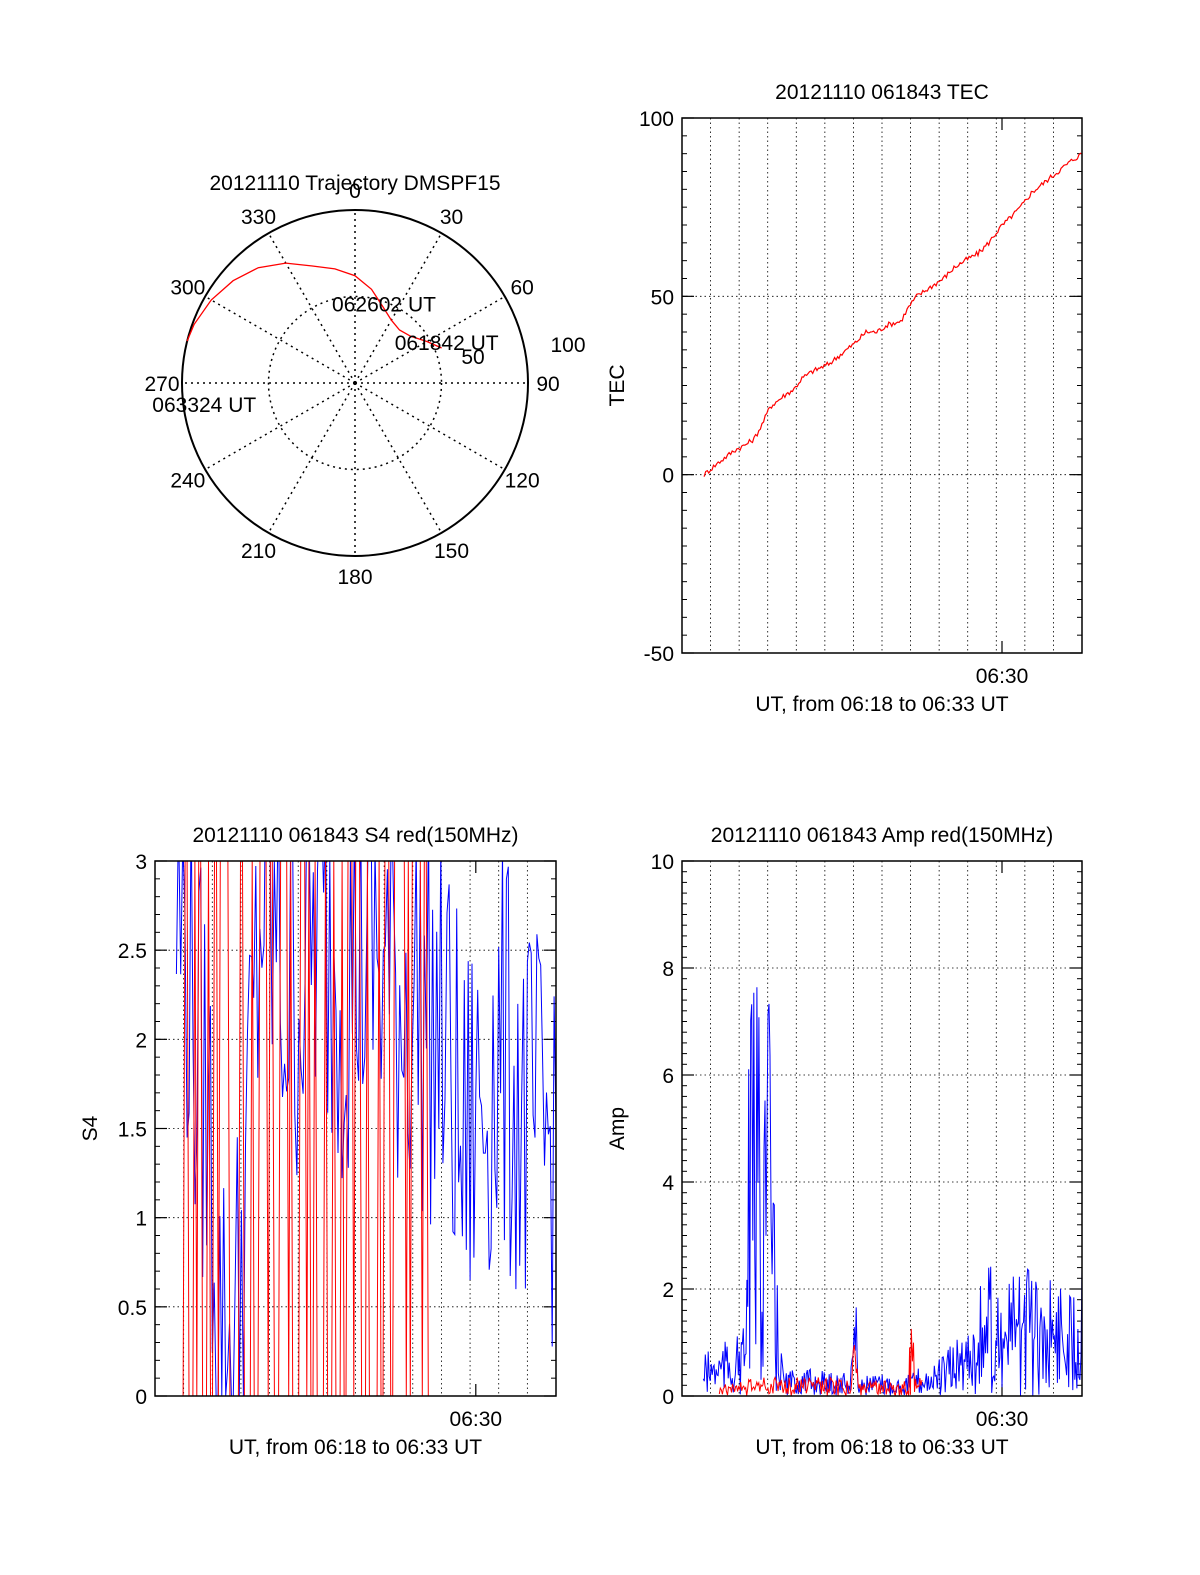  What do you see at coordinates (161, 384) in the screenshot?
I see `angle-label: 270` at bounding box center [161, 384].